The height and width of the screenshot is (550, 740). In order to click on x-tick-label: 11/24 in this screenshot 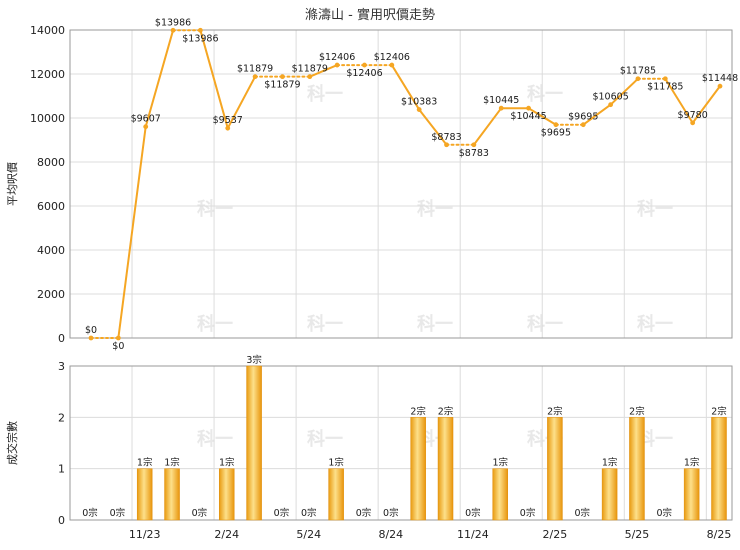, I will do `click(473, 534)`.